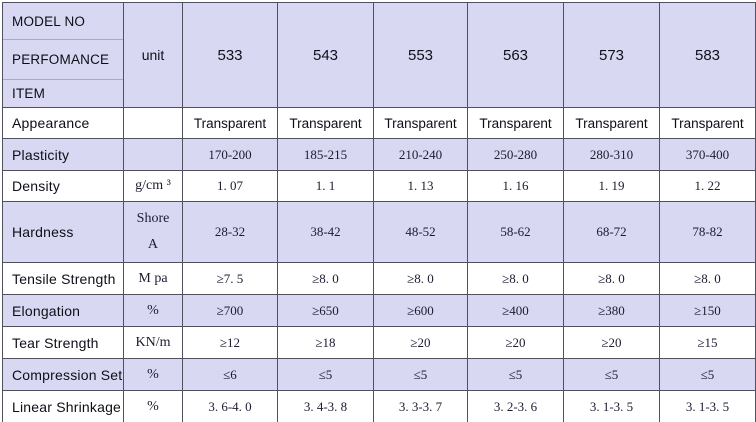 The image size is (756, 422). Describe the element at coordinates (421, 232) in the screenshot. I see `value-cell: 48-52` at that location.